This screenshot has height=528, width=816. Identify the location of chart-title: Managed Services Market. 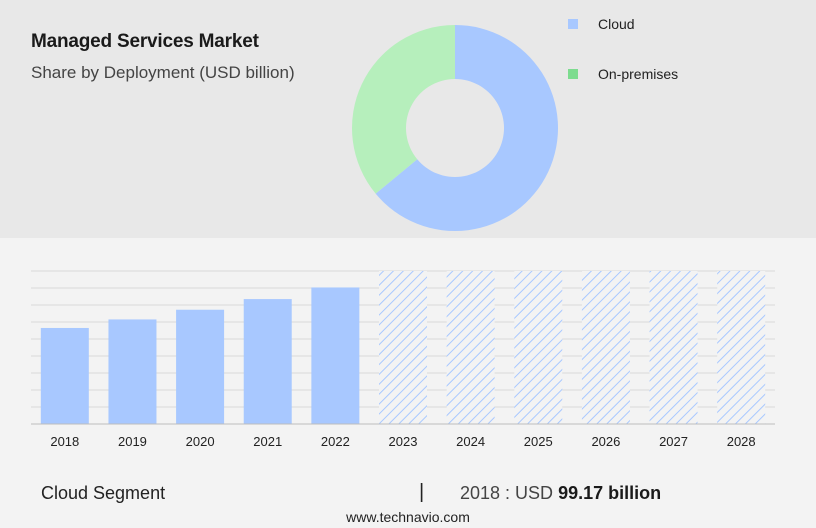
(145, 41).